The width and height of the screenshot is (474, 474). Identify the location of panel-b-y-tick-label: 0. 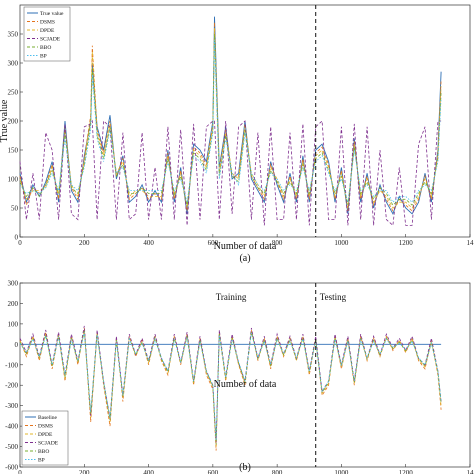
(17, 345).